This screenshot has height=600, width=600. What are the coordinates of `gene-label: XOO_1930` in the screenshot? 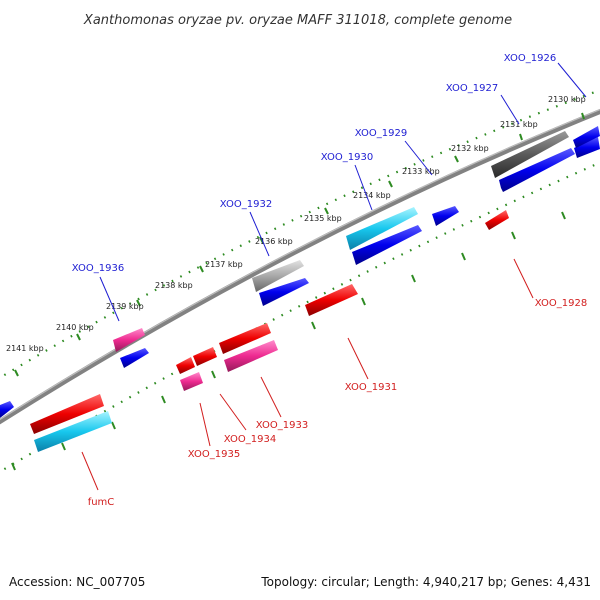 It's located at (347, 157).